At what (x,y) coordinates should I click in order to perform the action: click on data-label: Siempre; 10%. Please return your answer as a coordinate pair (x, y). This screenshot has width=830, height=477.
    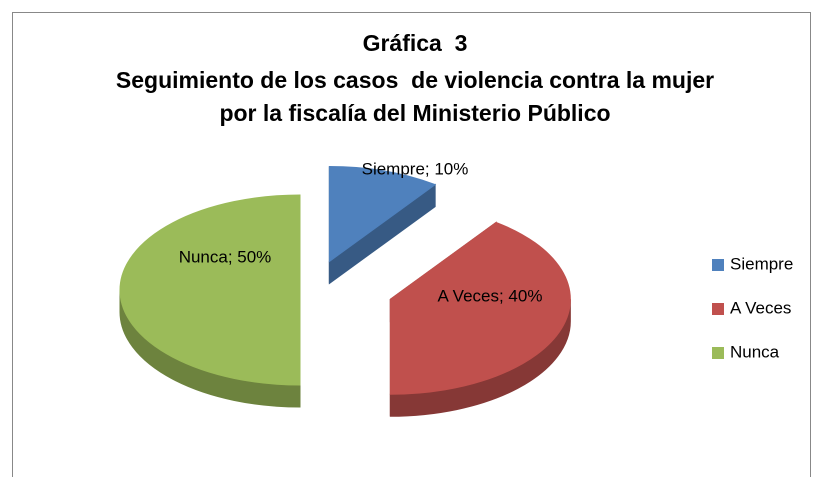
    Looking at the image, I should click on (415, 168).